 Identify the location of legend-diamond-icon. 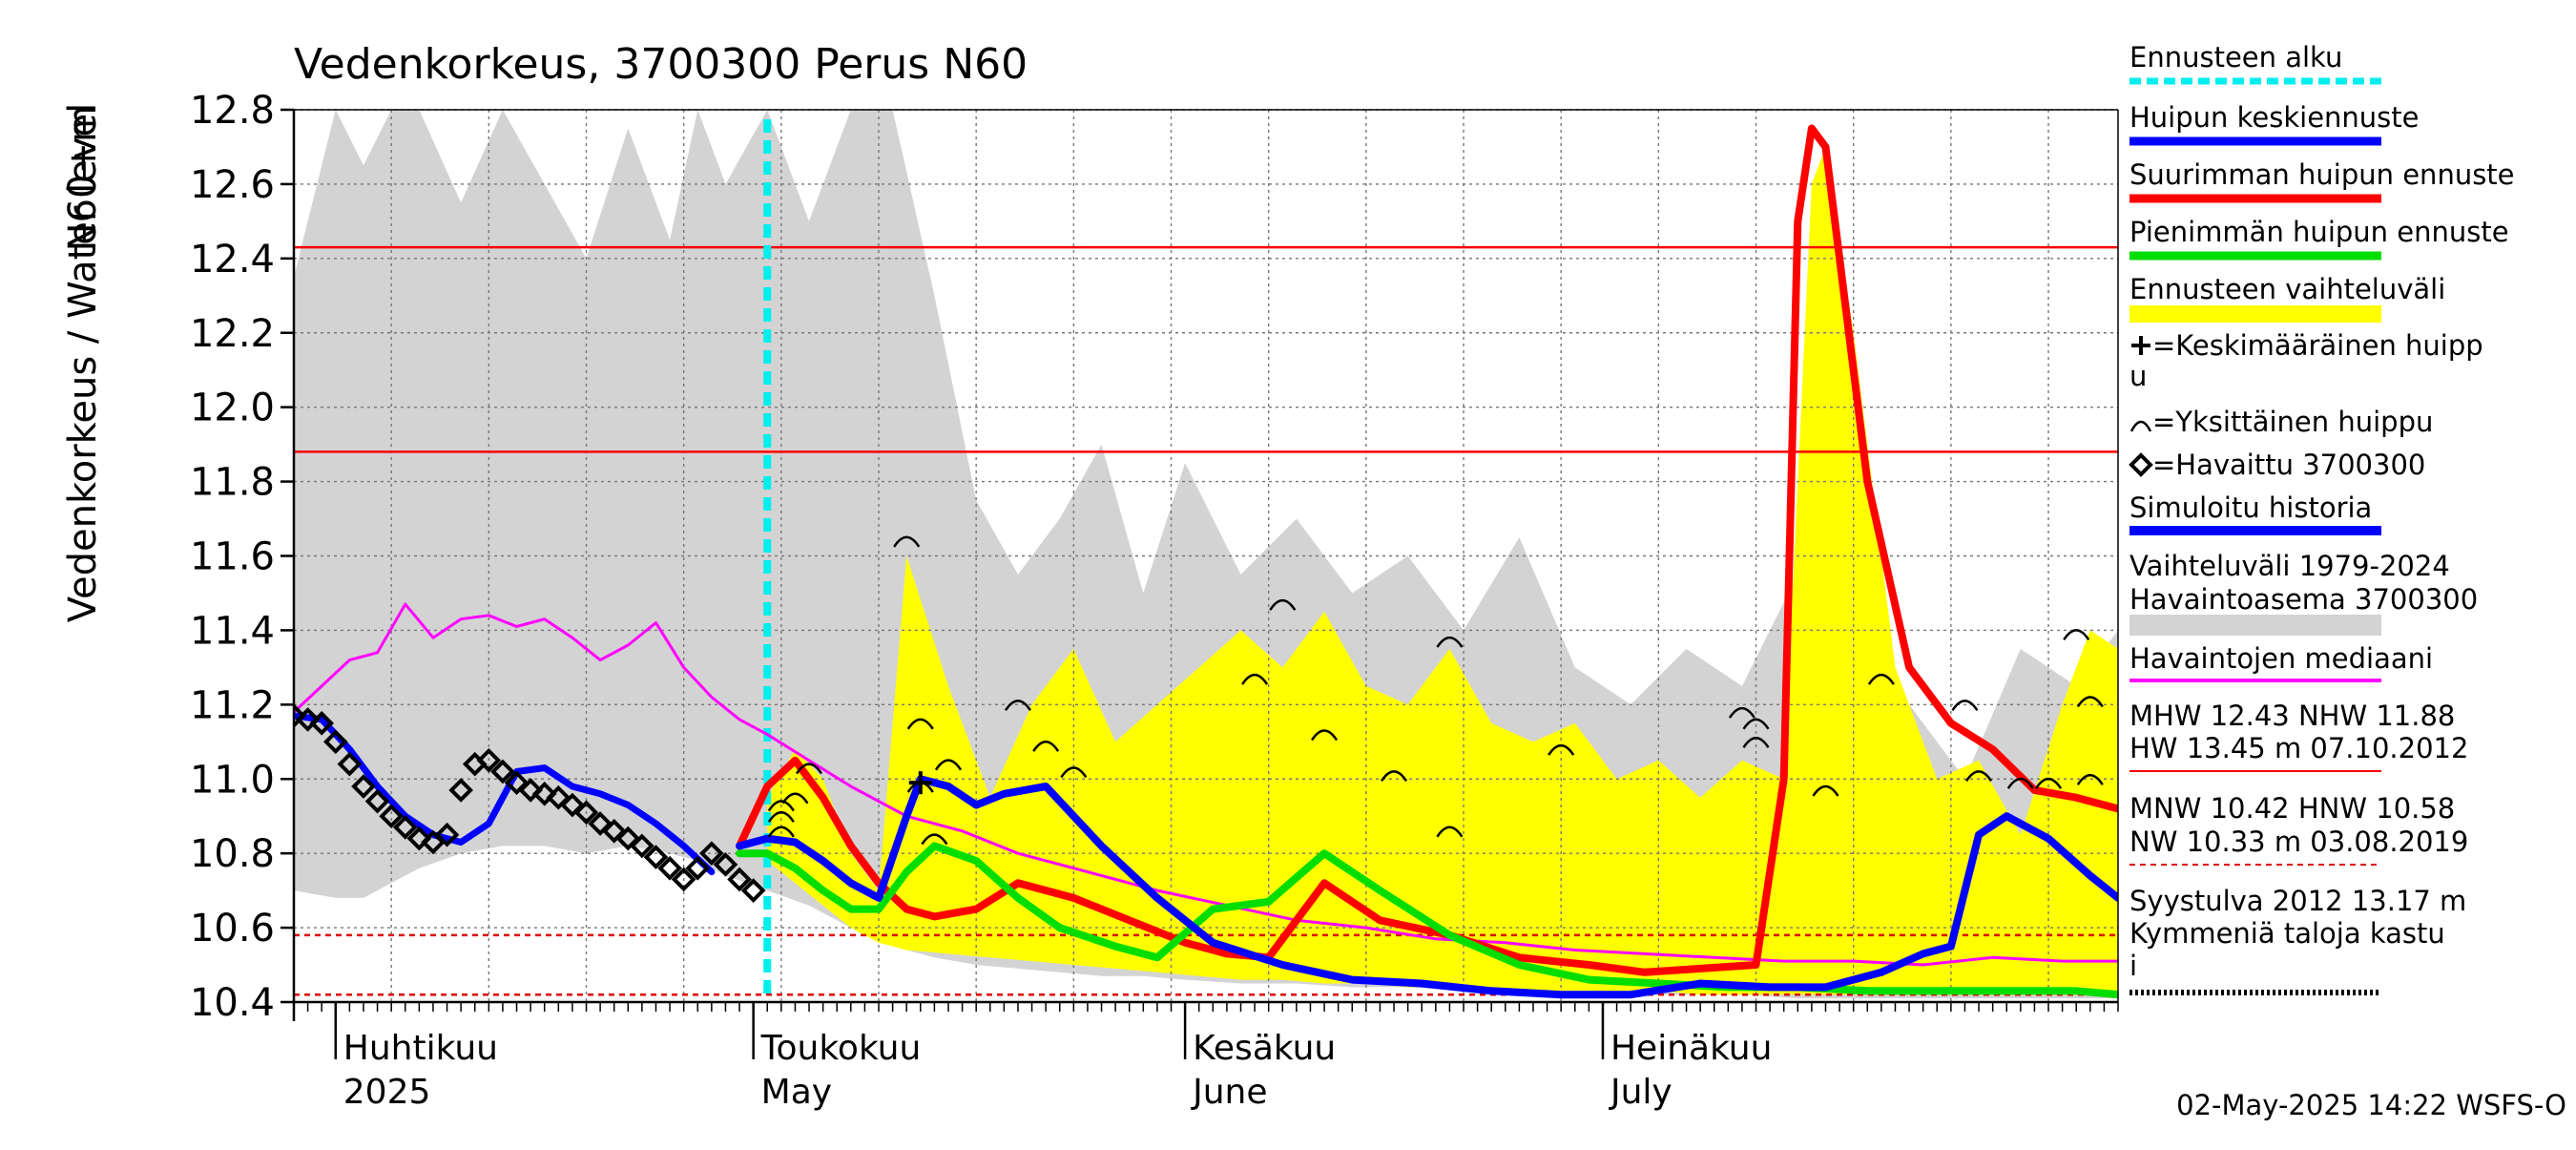
(2141, 464).